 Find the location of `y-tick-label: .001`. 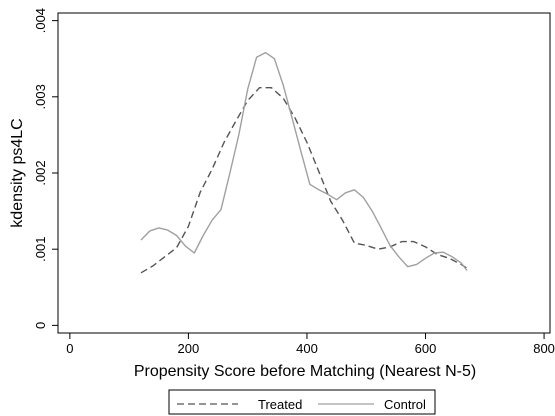

y-tick-label: .001 is located at coordinates (40, 249).